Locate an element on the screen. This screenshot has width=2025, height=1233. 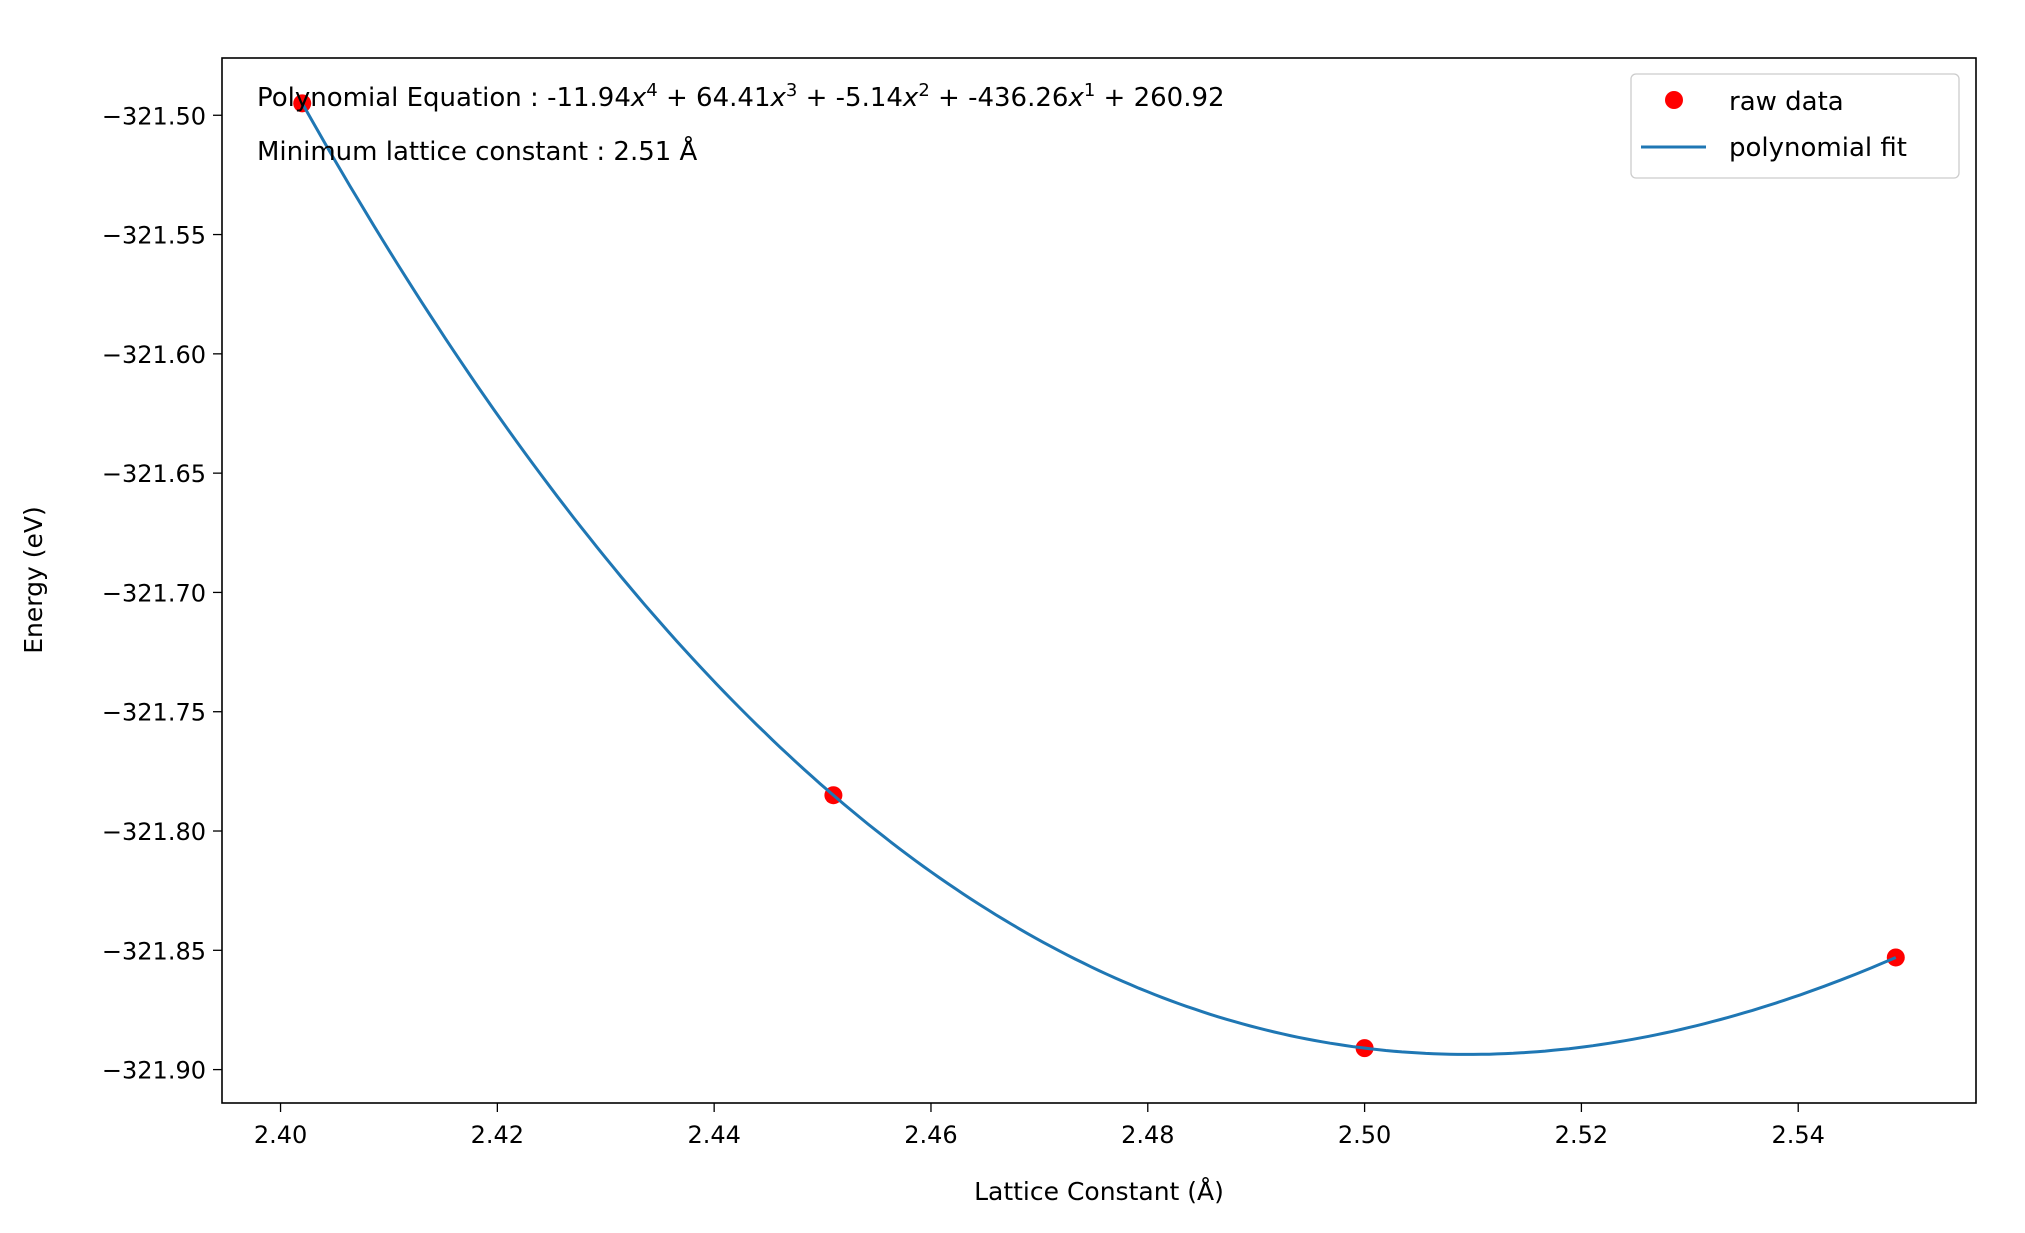
y-tick-label: −321.75 is located at coordinates (154, 713).